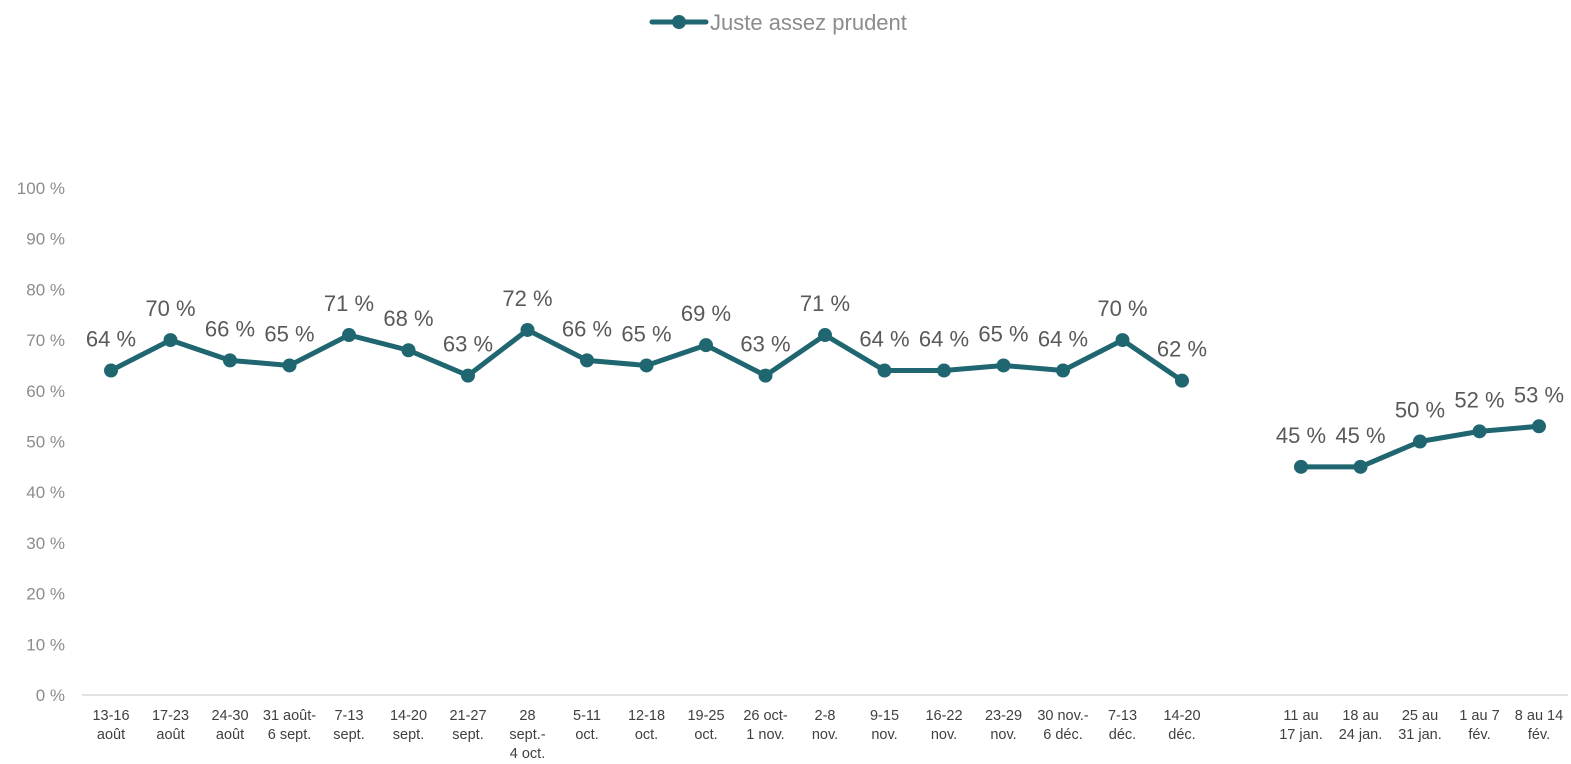 Image resolution: width=1571 pixels, height=764 pixels. What do you see at coordinates (1479, 725) in the screenshot?
I see `x-tick-label: 1 au 7 fév.` at bounding box center [1479, 725].